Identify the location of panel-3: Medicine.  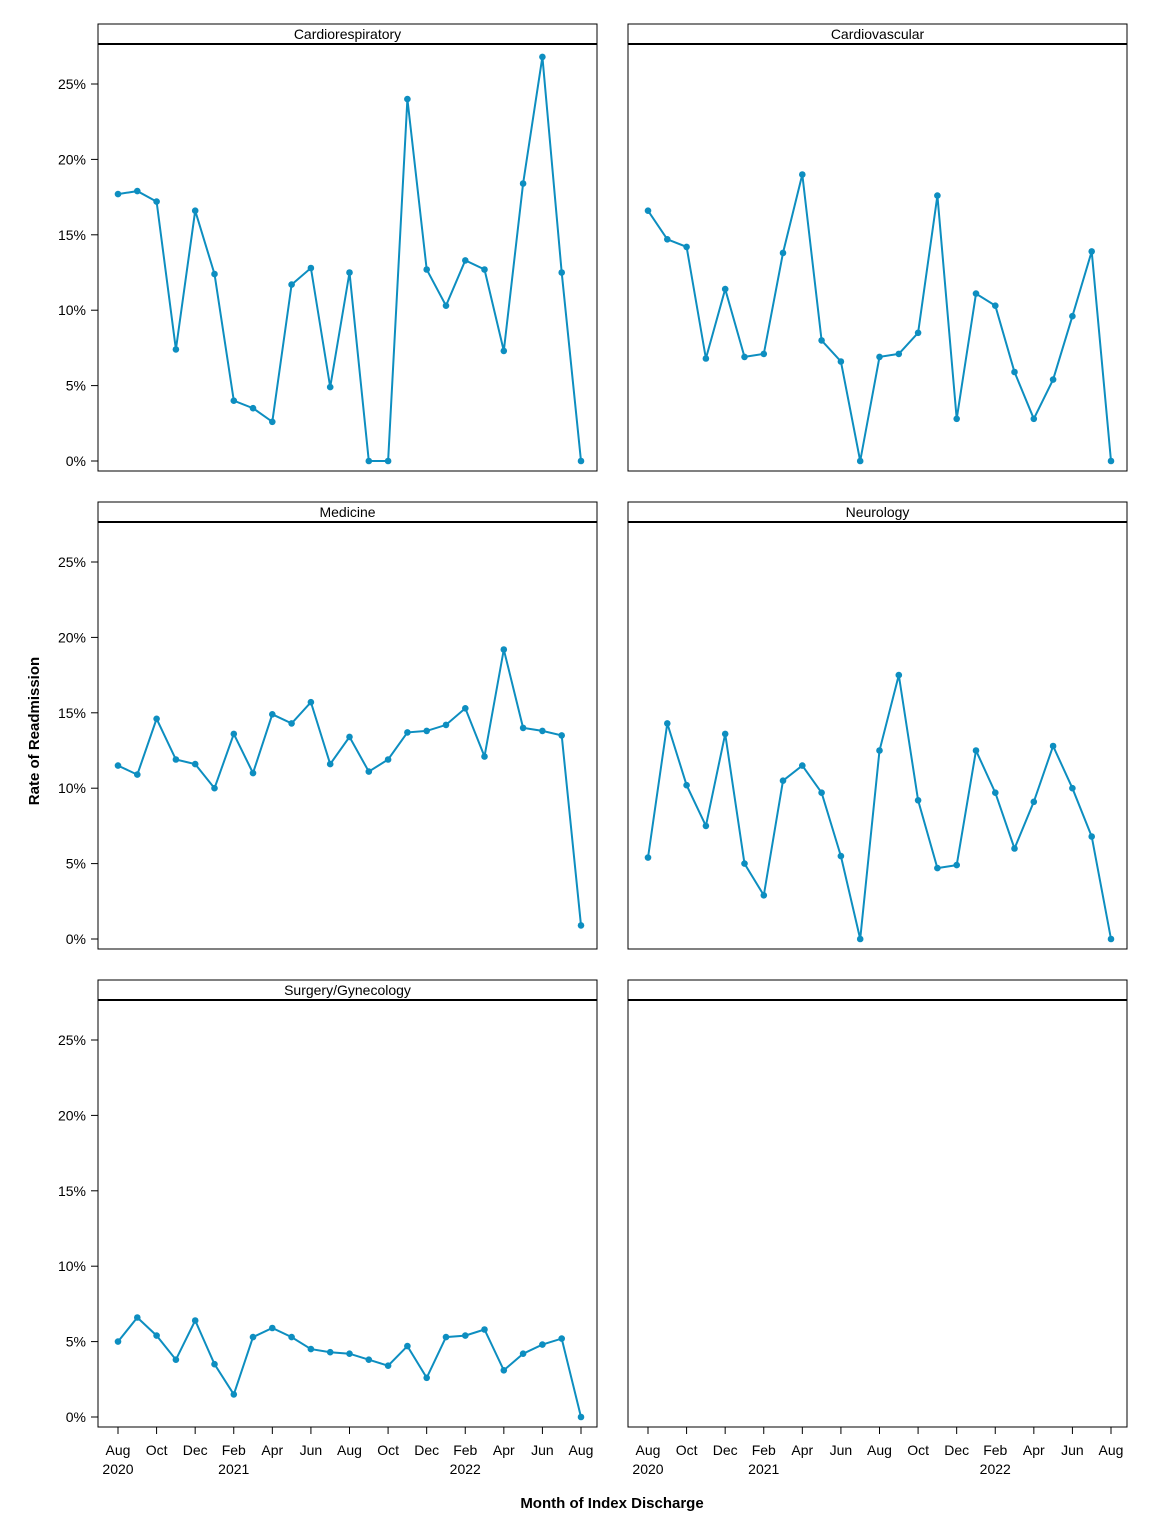
(347, 725).